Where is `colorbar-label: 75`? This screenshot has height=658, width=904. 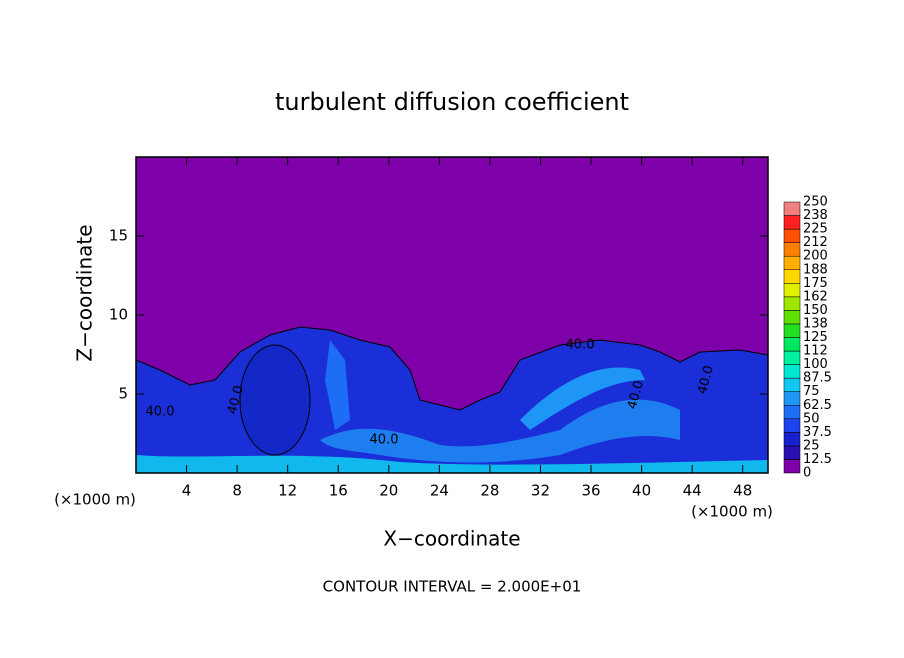
colorbar-label: 75 is located at coordinates (811, 391).